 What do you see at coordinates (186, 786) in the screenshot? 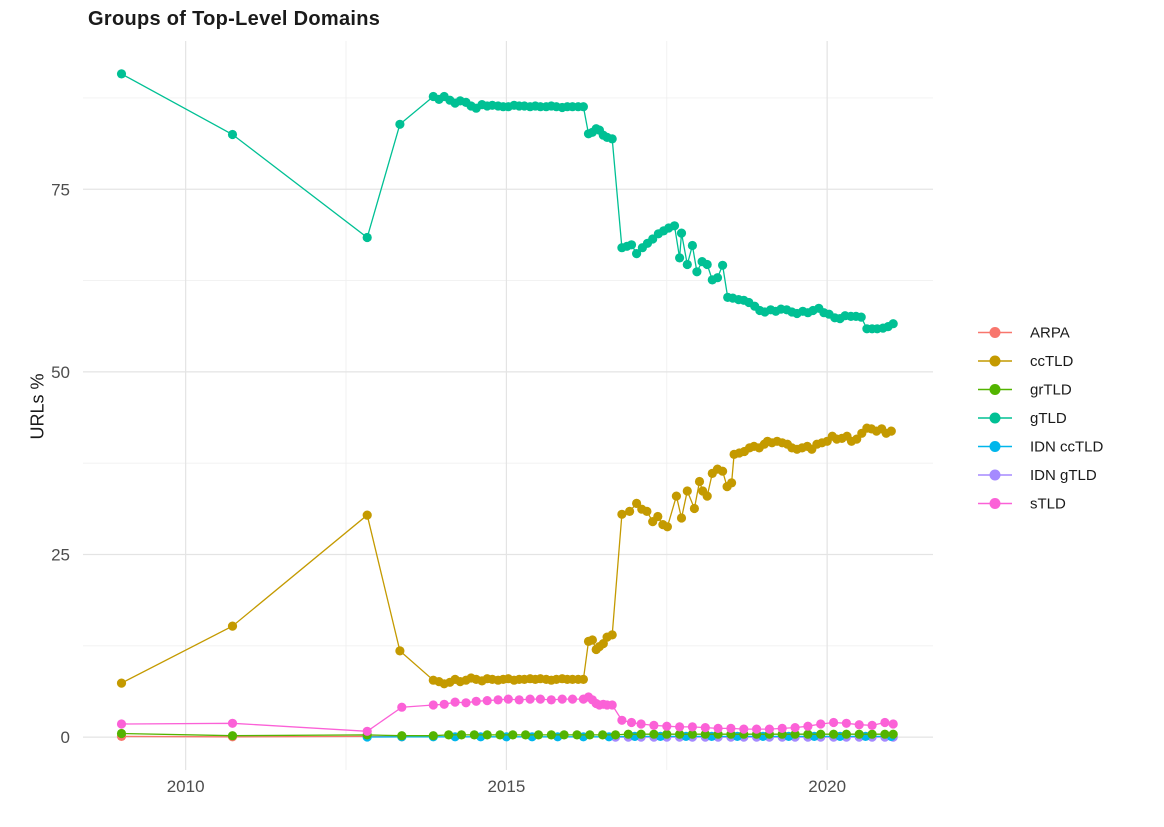
I see `x-tick-label: 2010` at bounding box center [186, 786].